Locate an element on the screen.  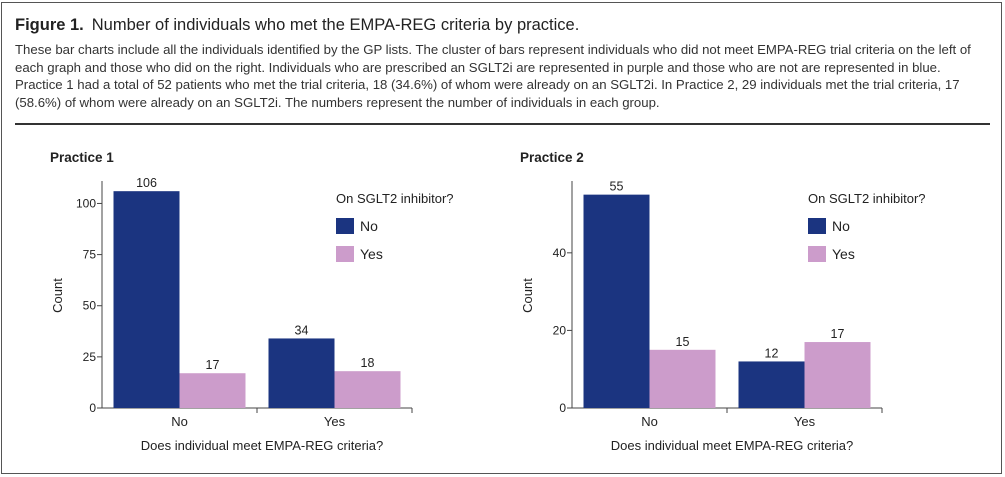
caption-divider is located at coordinates (502, 124).